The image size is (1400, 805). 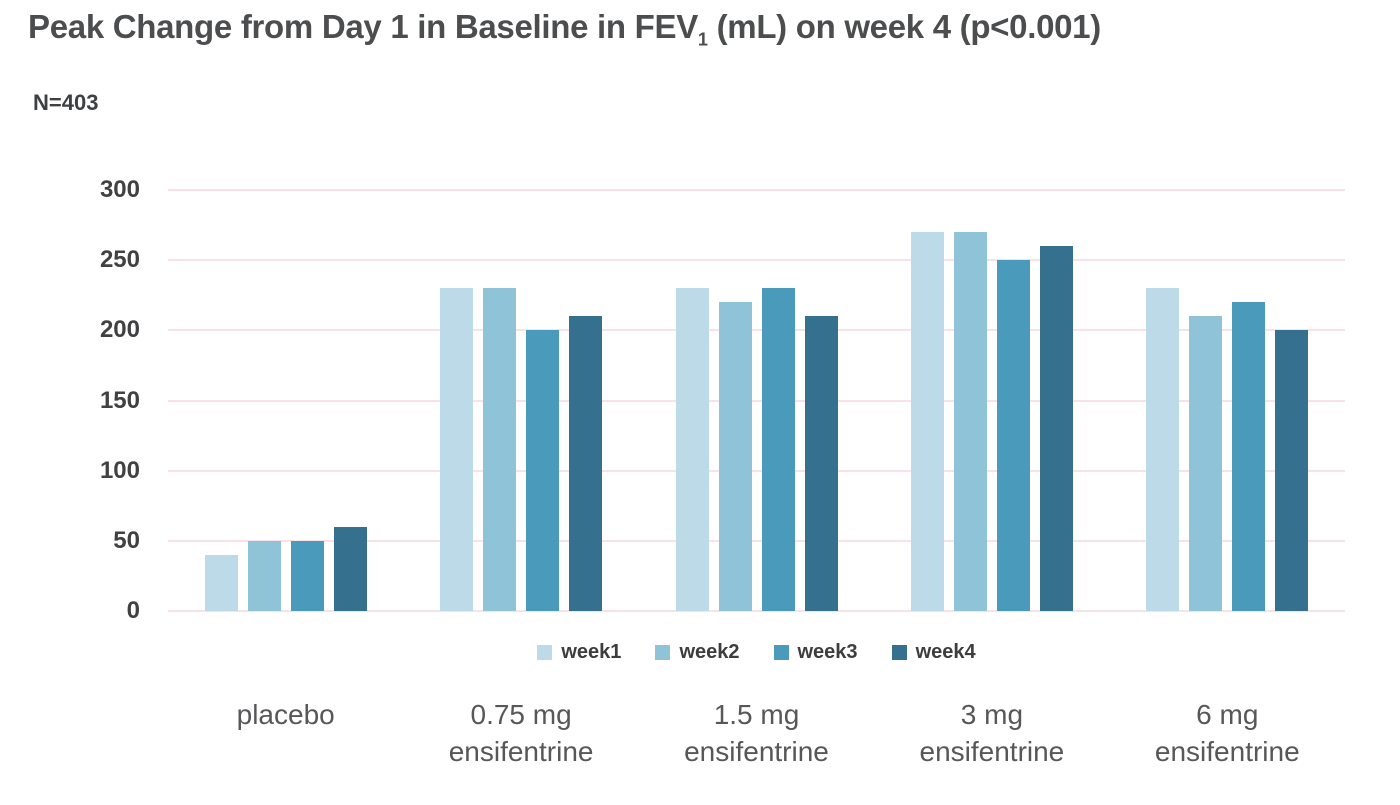 What do you see at coordinates (133, 610) in the screenshot?
I see `y-axis-tick-label: 0` at bounding box center [133, 610].